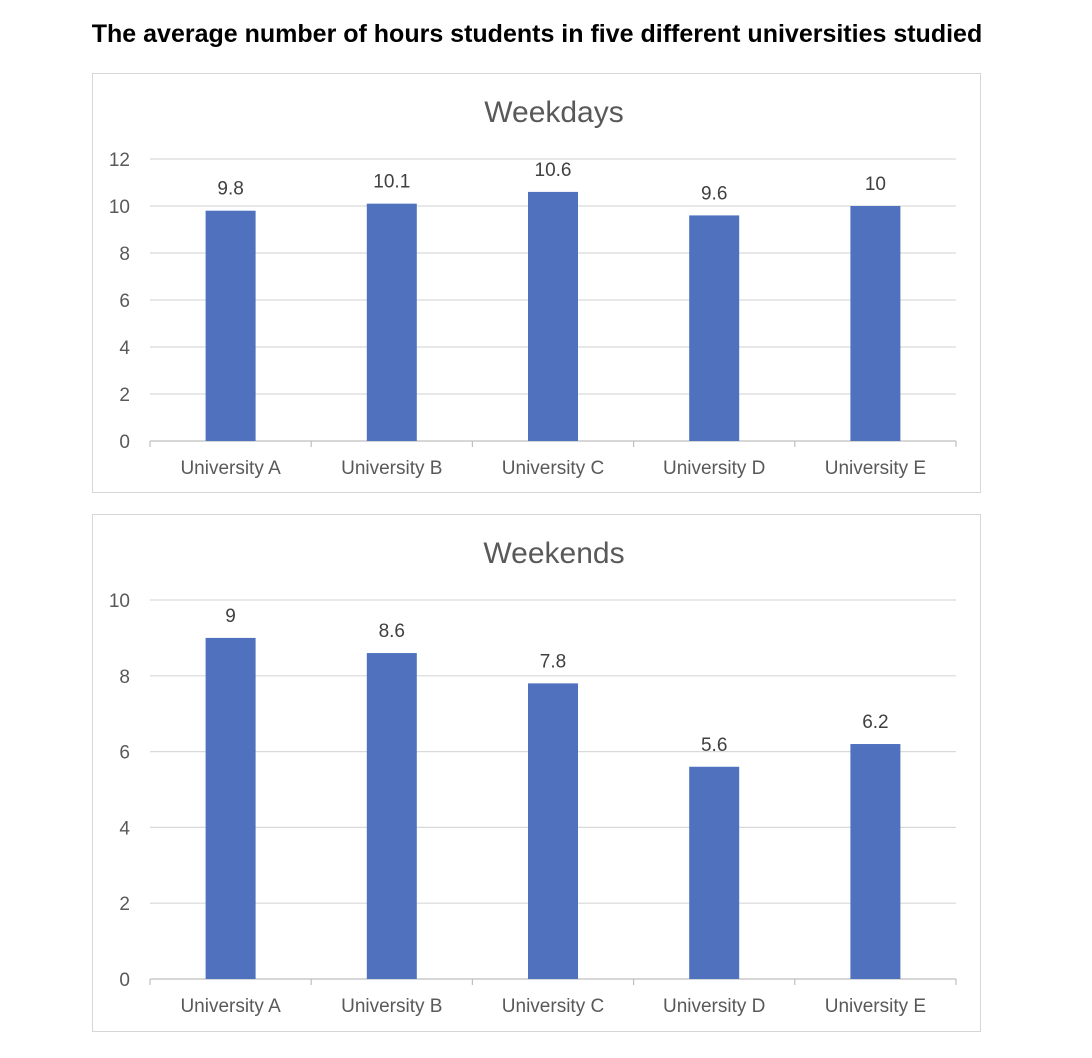 This screenshot has width=1092, height=1058. Describe the element at coordinates (391, 182) in the screenshot. I see `data-label: 10.1` at that location.